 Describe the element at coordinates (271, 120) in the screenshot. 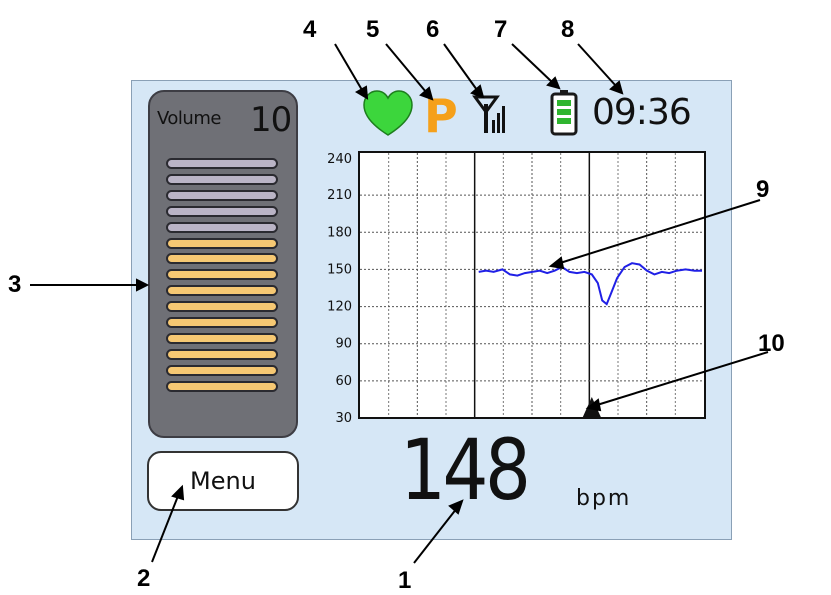

I see `volume-value: 10` at that location.